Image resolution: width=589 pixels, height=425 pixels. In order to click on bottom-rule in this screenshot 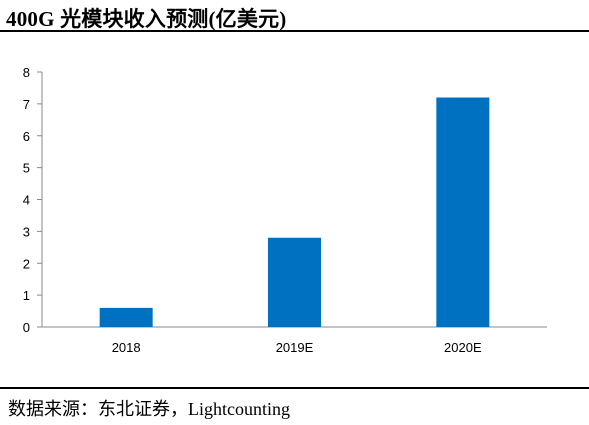, I will do `click(294, 388)`.